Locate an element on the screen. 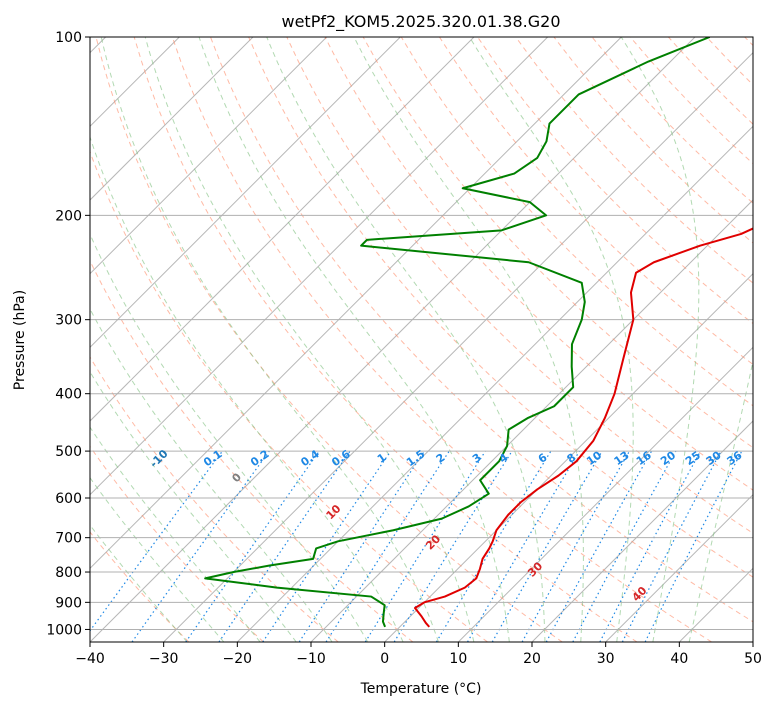  y-tick-label: 200 is located at coordinates (68, 216).